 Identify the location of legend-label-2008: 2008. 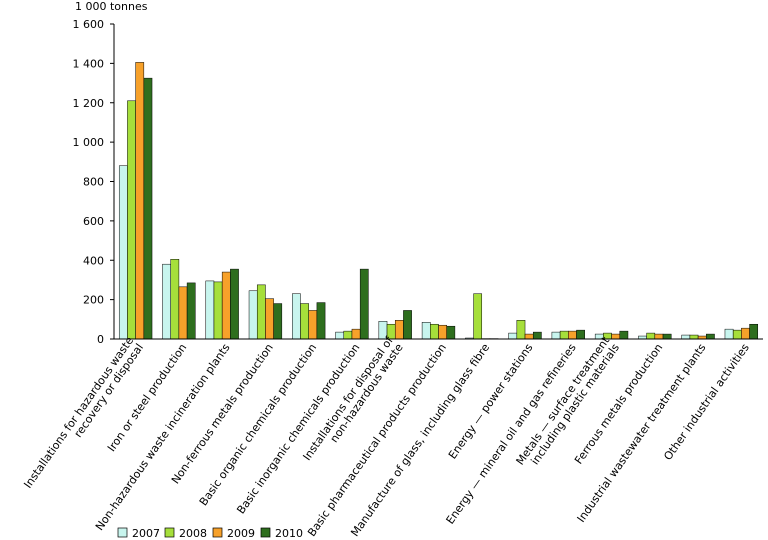
(193, 533).